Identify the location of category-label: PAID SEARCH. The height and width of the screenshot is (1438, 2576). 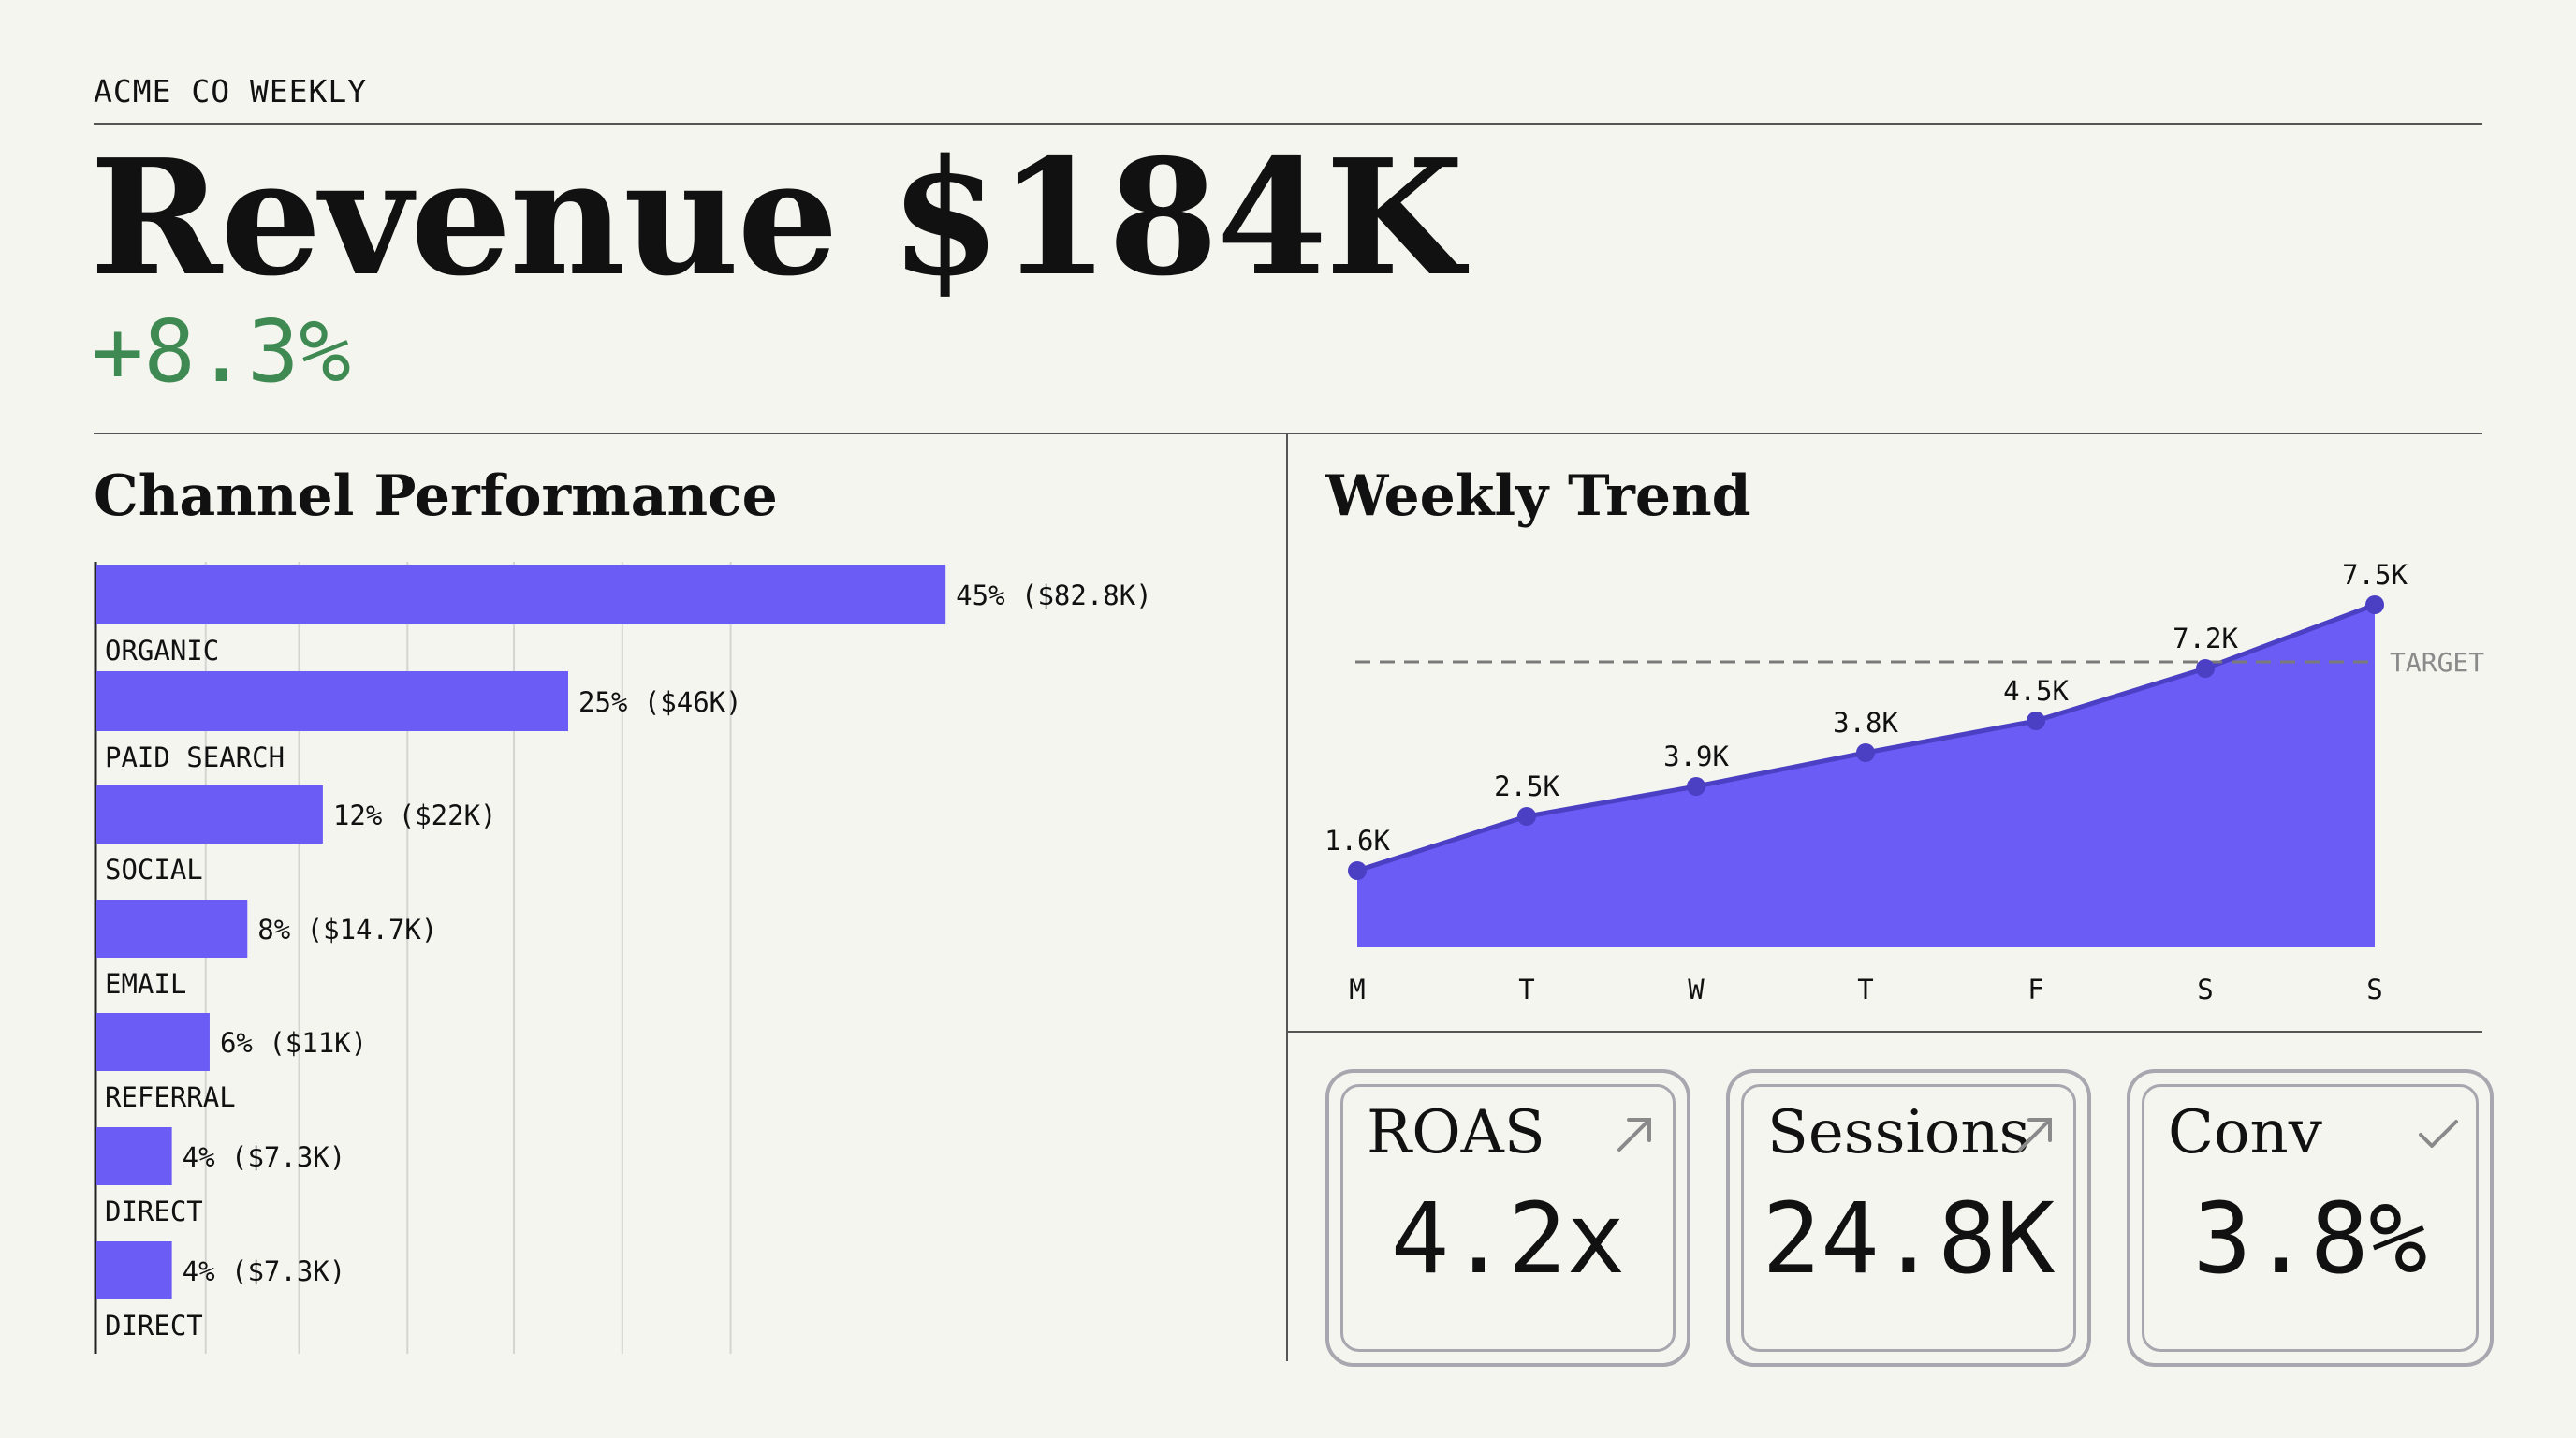
(195, 757).